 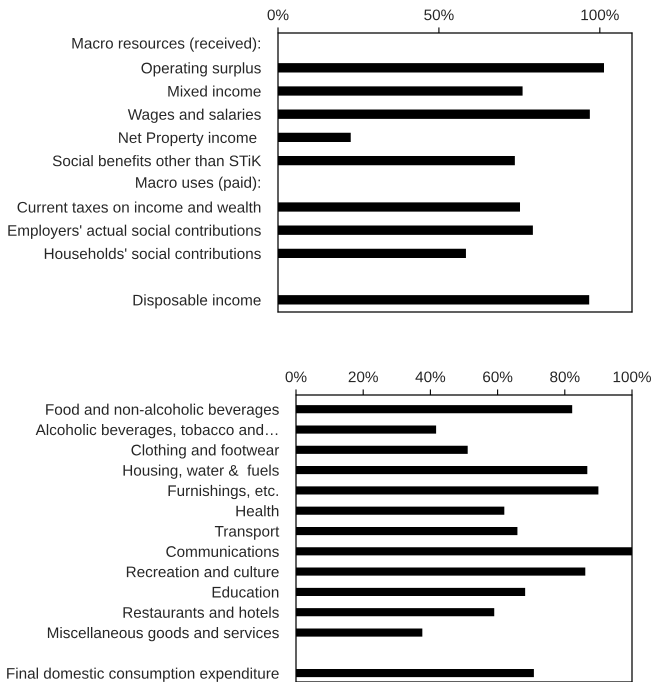 What do you see at coordinates (497, 376) in the screenshot?
I see `x-tick-label: 60%` at bounding box center [497, 376].